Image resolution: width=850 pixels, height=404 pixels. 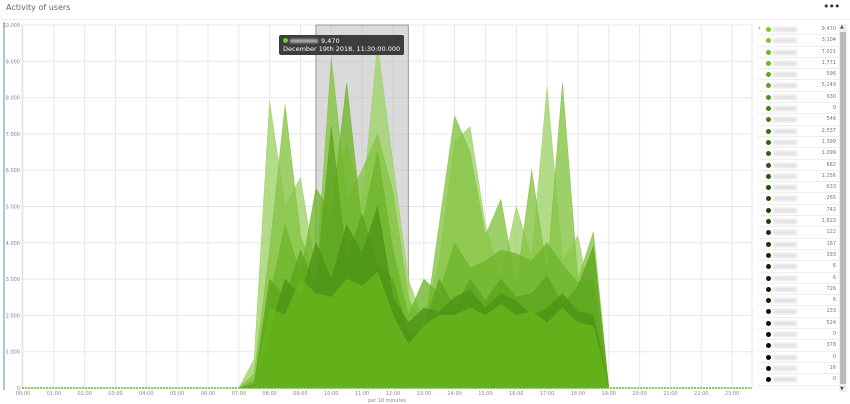 I want to click on y-tick-label: 0, so click(x=18, y=389).